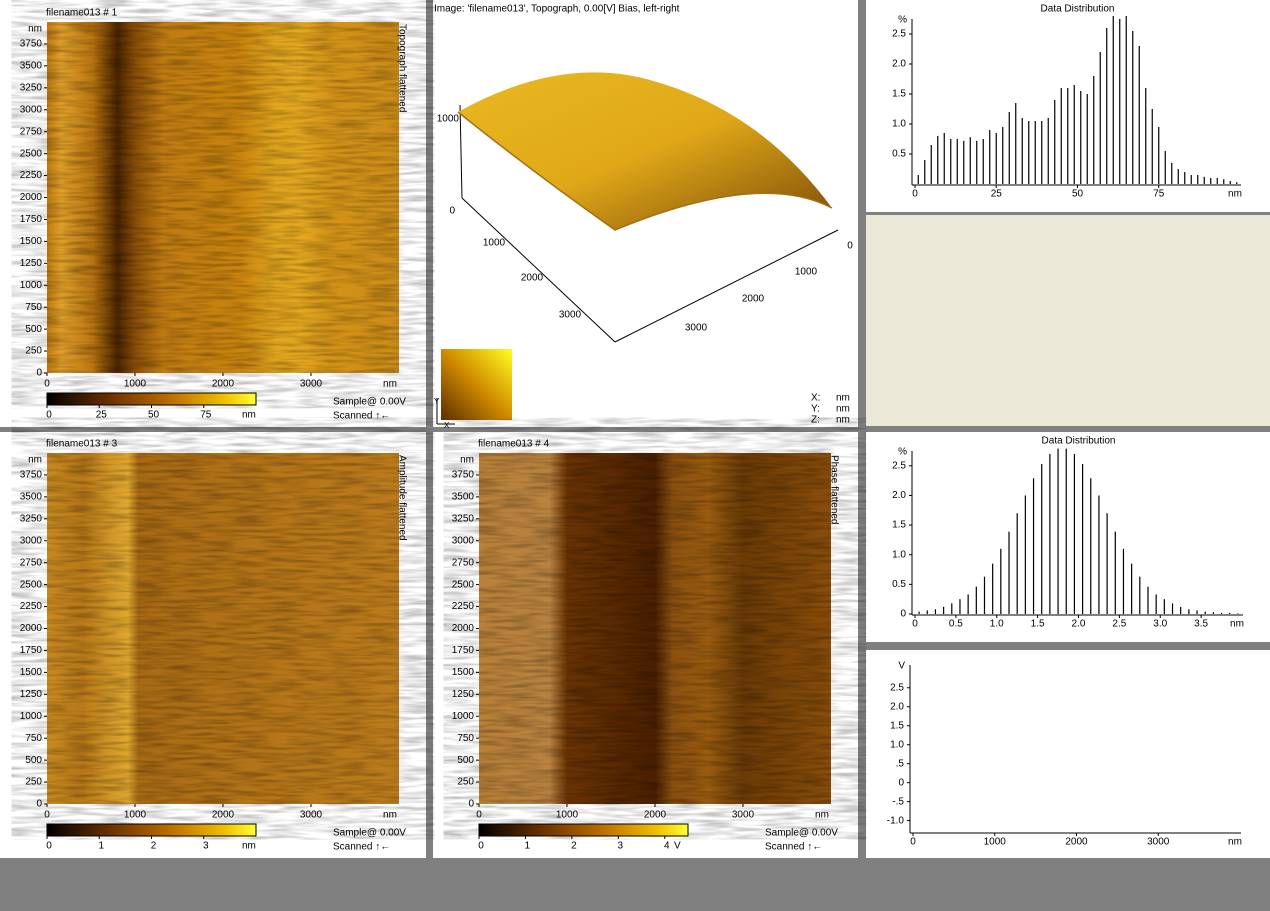  What do you see at coordinates (677, 846) in the screenshot?
I see `colorbar-unit: V` at bounding box center [677, 846].